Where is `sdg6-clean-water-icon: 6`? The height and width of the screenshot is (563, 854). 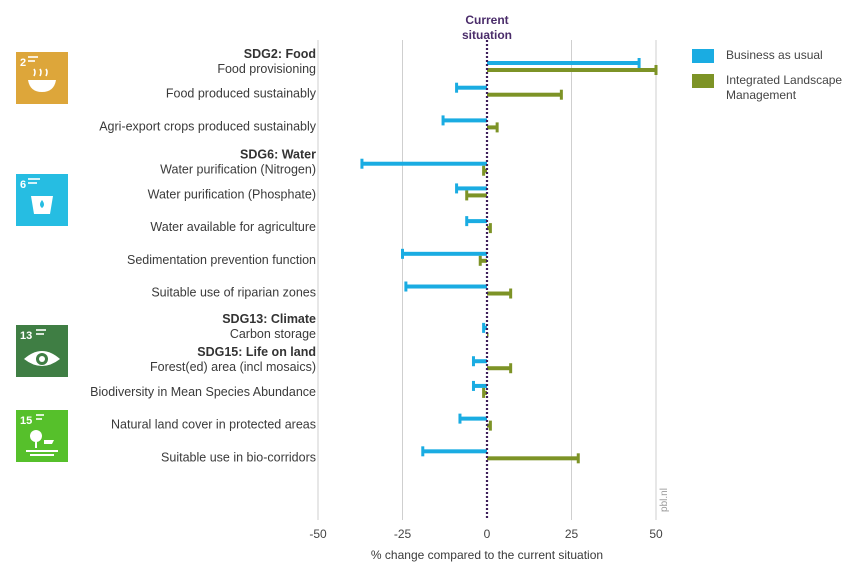 sdg6-clean-water-icon: 6 is located at coordinates (42, 200).